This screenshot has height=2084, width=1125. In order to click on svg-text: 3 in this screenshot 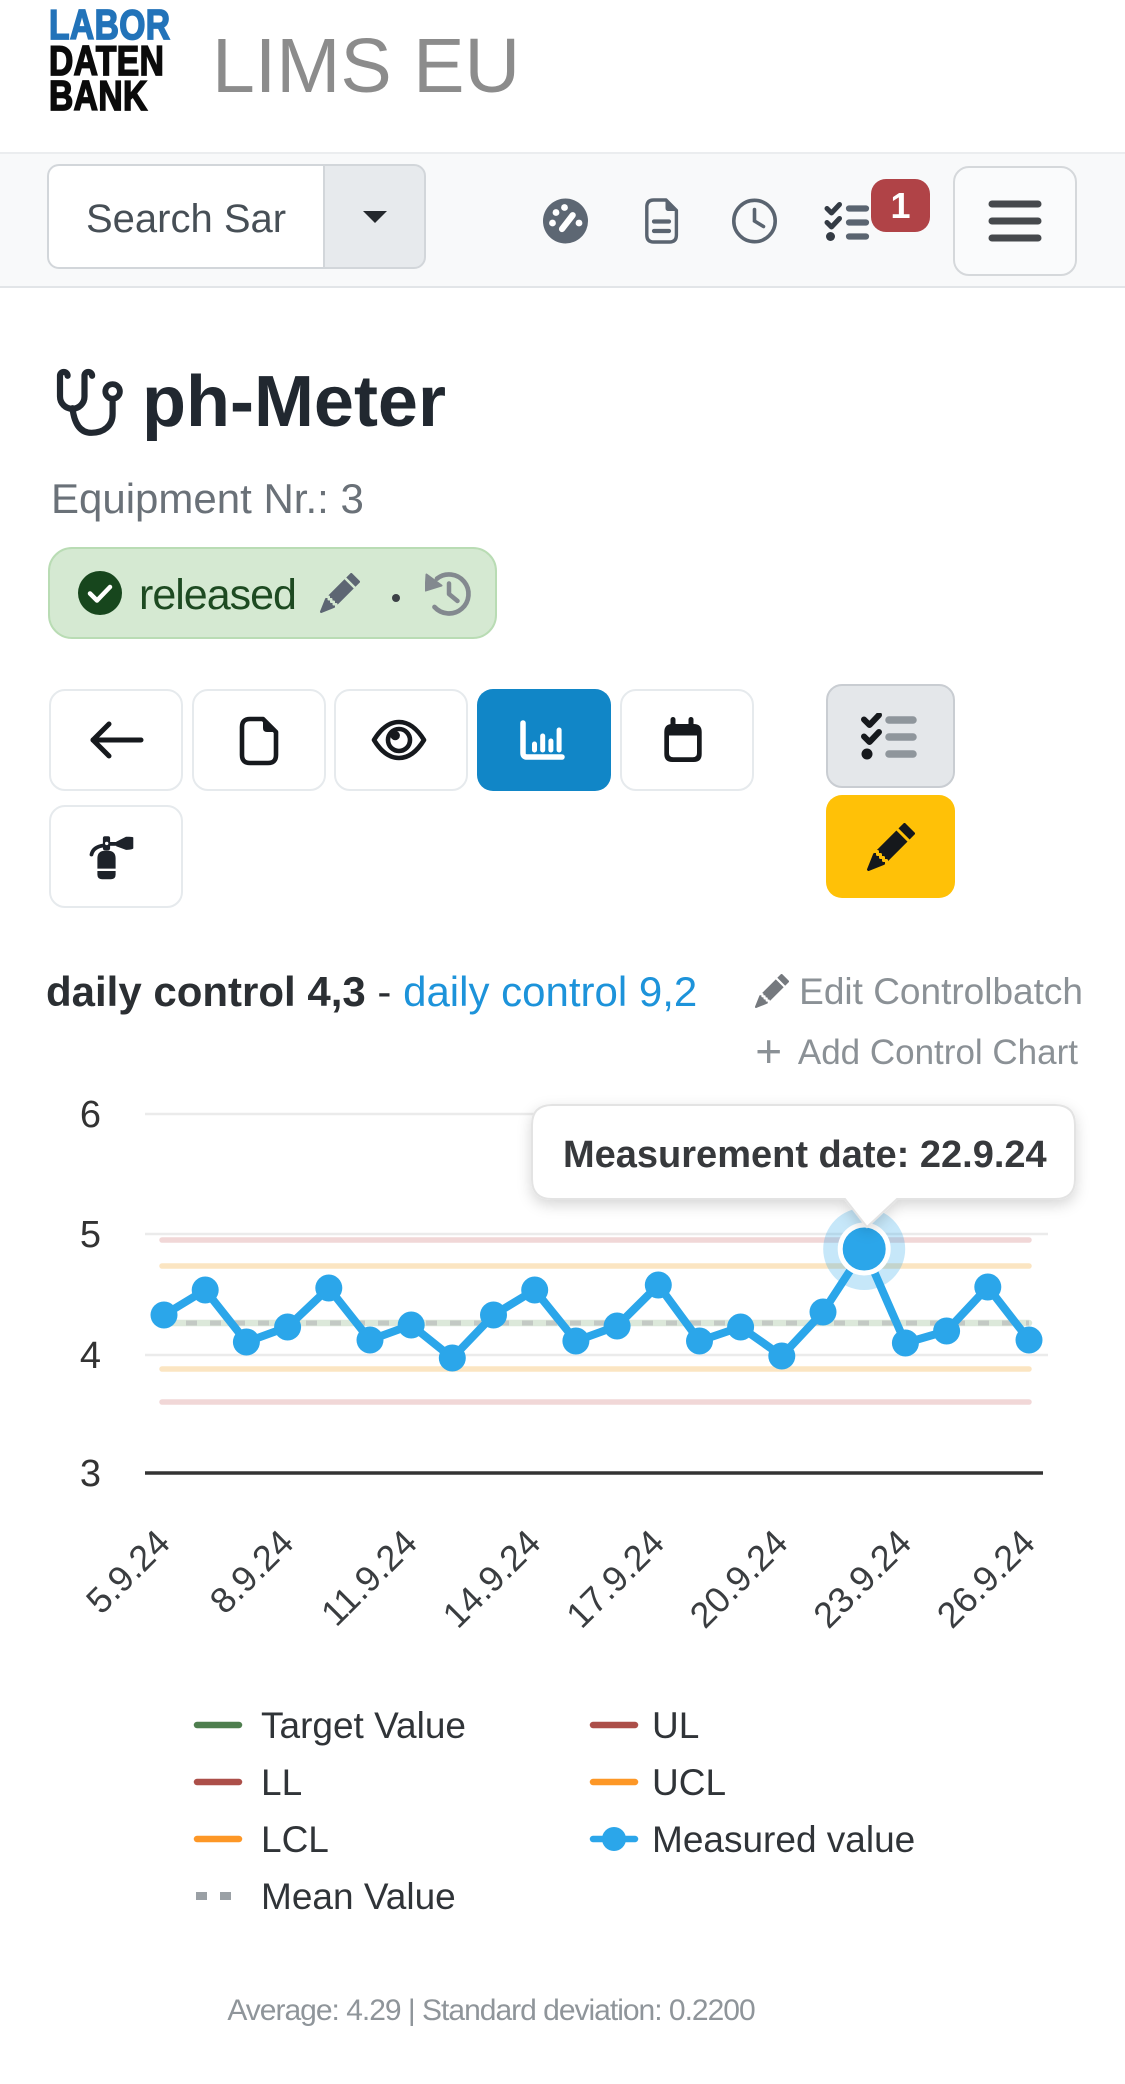, I will do `click(90, 1474)`.